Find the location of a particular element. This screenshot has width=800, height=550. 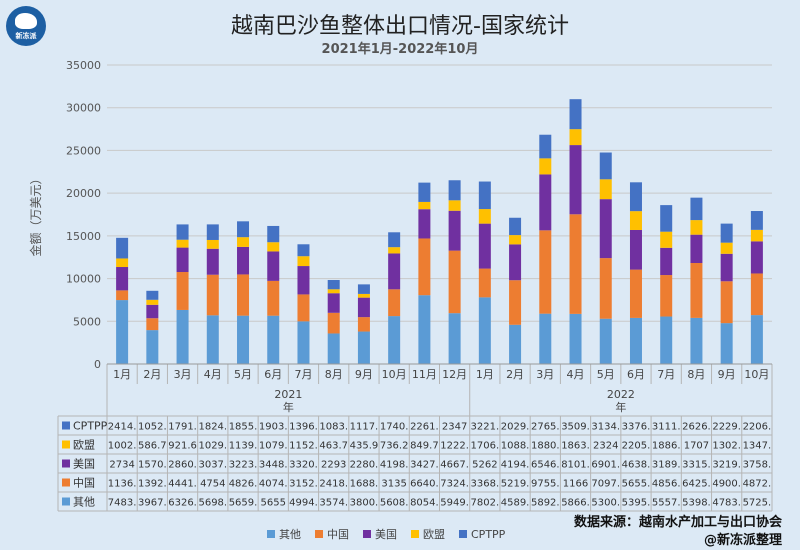

table-cell-value: 7483. is located at coordinates (122, 503).